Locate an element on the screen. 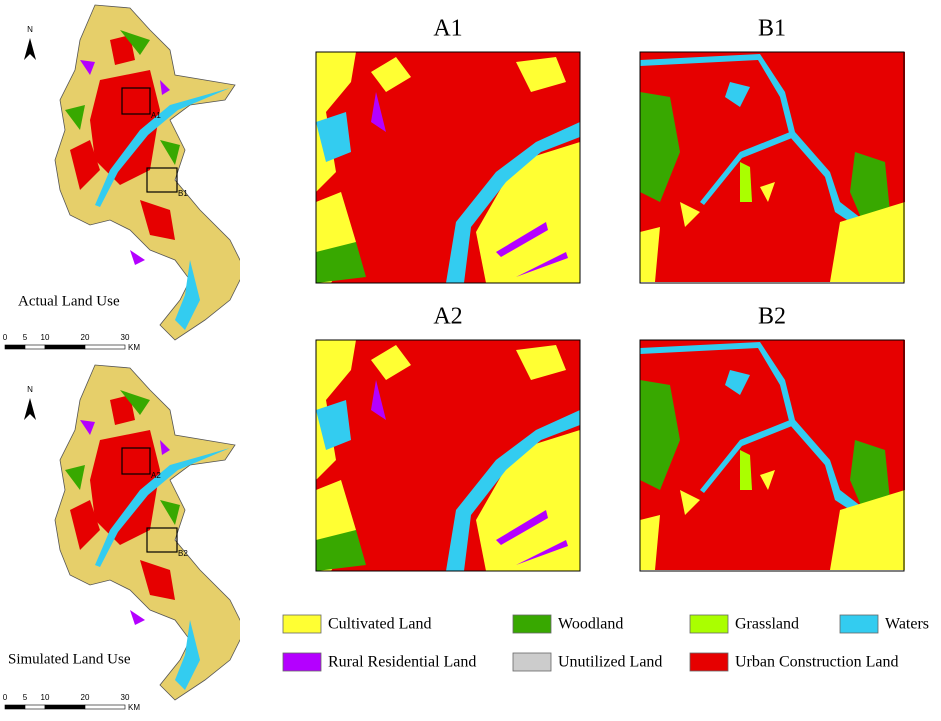  legend-label: Waters is located at coordinates (907, 624).